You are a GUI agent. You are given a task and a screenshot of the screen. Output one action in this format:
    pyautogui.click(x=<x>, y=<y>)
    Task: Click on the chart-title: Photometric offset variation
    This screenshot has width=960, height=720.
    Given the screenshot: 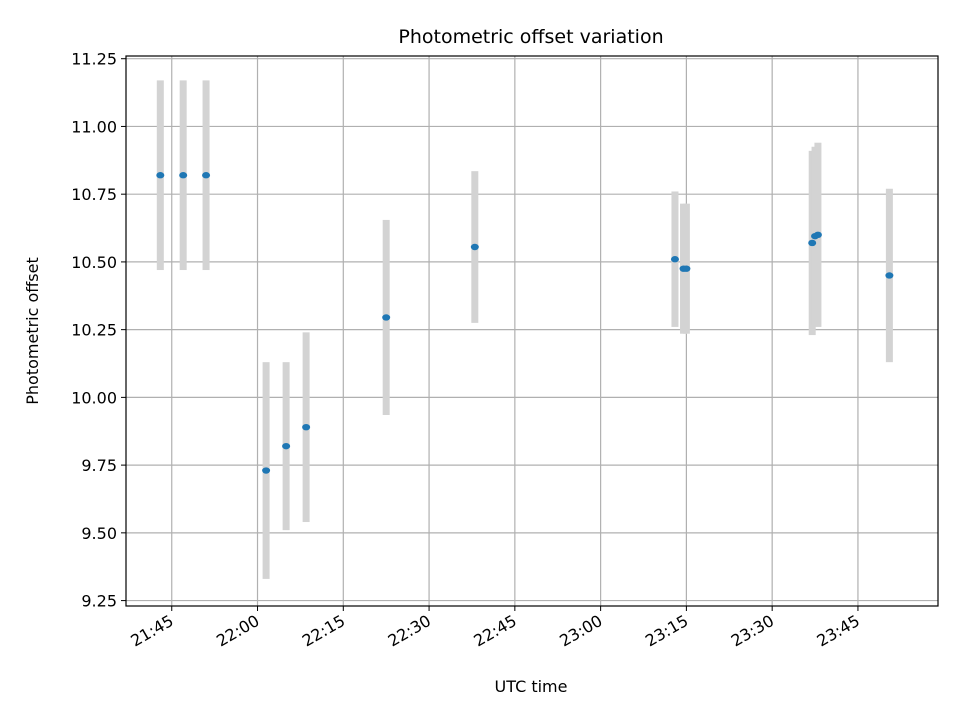 What is the action you would take?
    pyautogui.click(x=530, y=37)
    